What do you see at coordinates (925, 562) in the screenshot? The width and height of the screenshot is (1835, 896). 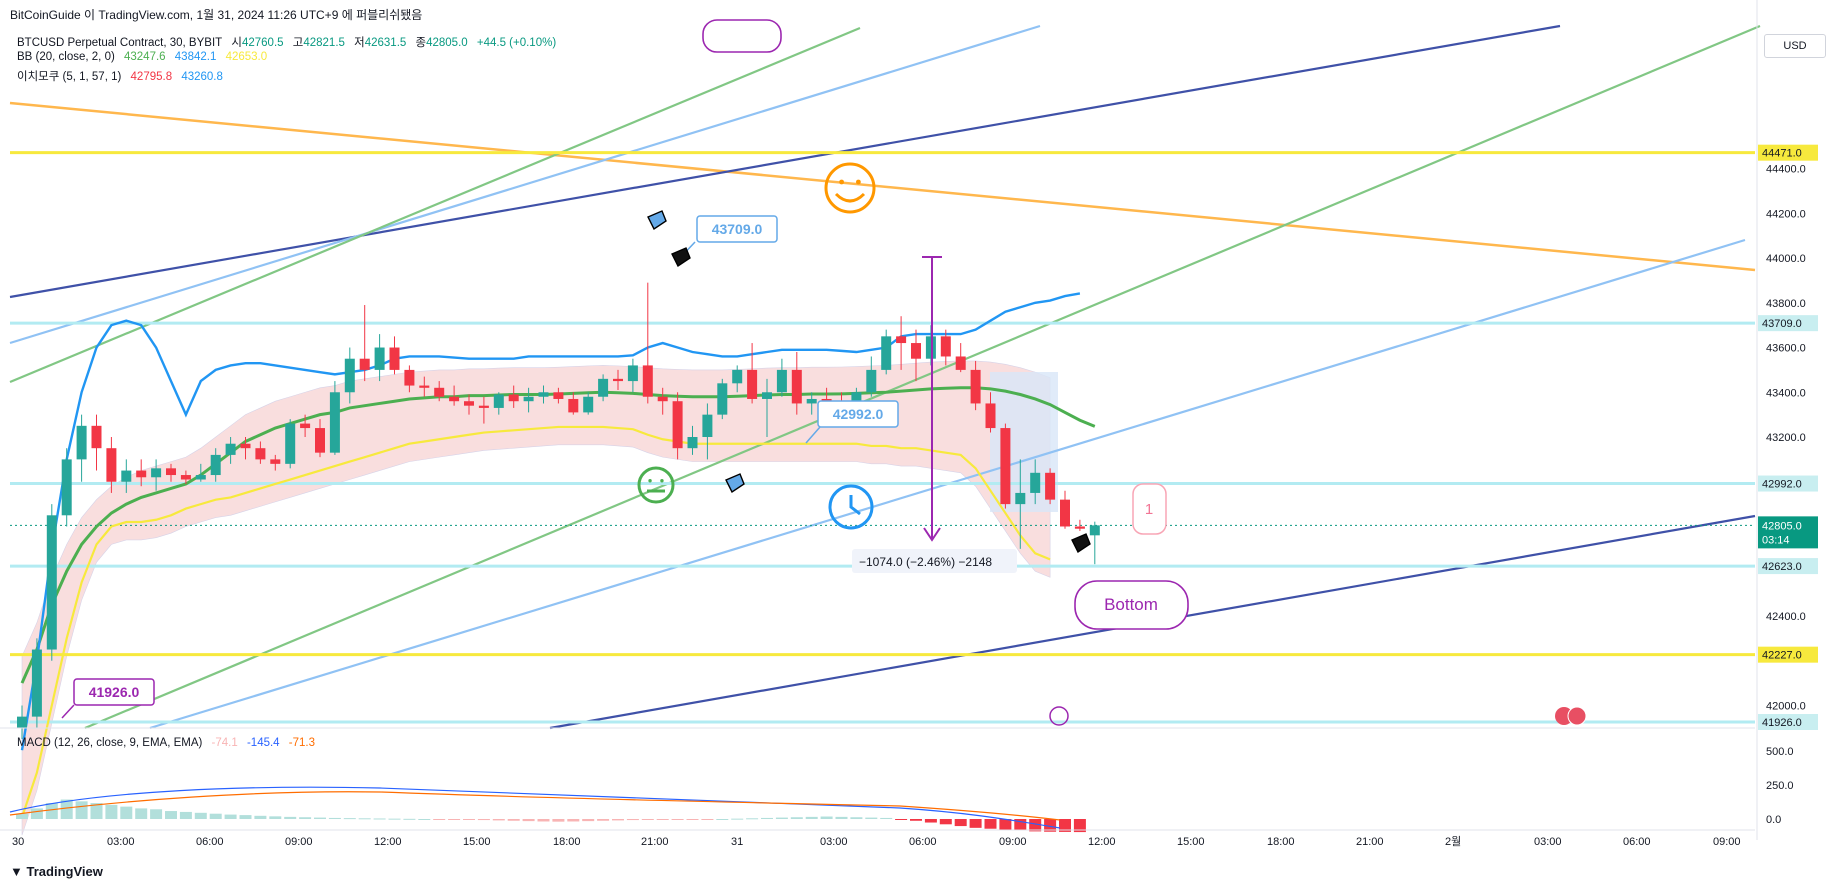 I see `measure-label: −1074.0 (−2.46%) −2148` at bounding box center [925, 562].